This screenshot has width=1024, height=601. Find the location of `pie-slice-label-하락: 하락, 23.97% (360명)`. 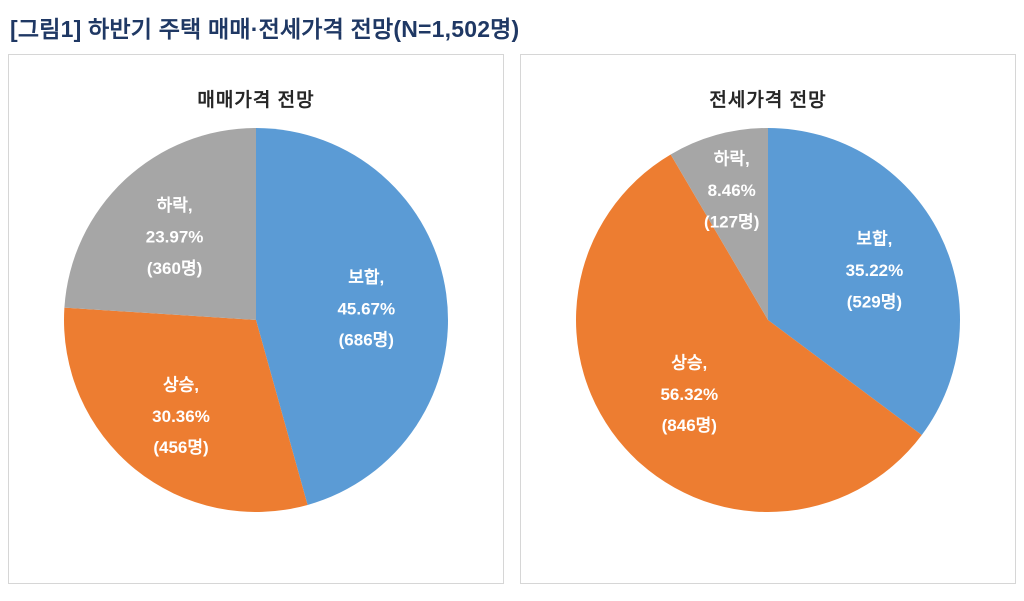

pie-slice-label-하락: 하락, 23.97% (360명) is located at coordinates (175, 237).